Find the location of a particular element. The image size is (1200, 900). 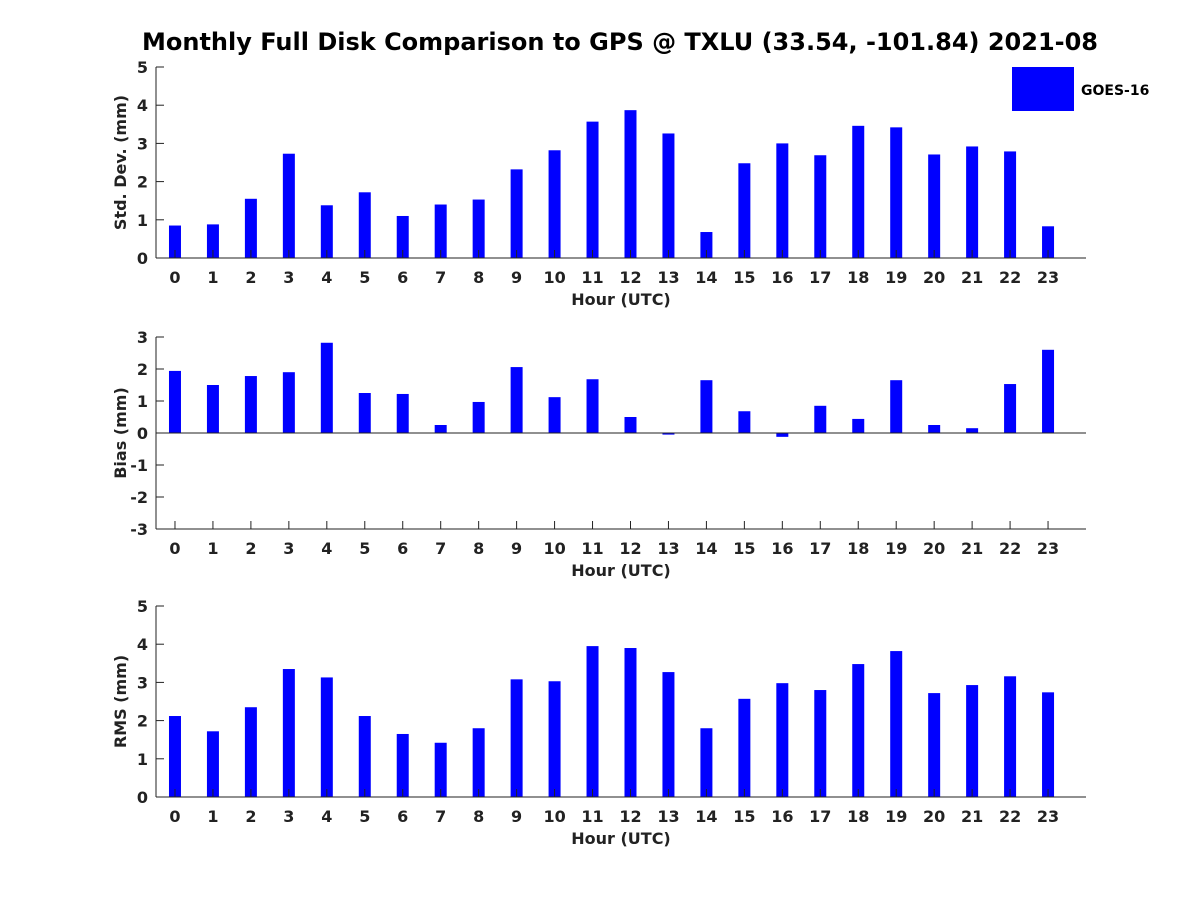

y-tick-label-bias--2: -2 is located at coordinates (139, 497).